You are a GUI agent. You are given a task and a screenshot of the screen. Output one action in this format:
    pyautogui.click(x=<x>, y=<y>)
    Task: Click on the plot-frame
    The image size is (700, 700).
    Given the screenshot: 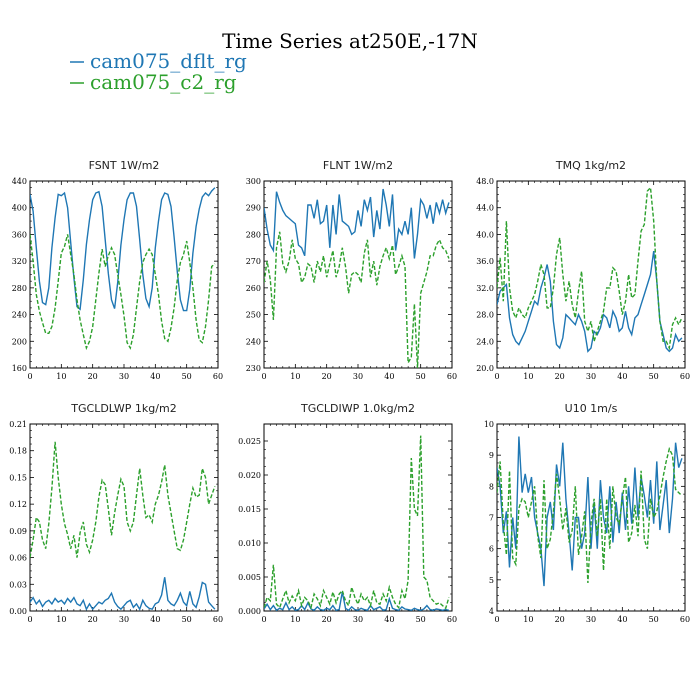 What is the action you would take?
    pyautogui.click(x=124, y=517)
    